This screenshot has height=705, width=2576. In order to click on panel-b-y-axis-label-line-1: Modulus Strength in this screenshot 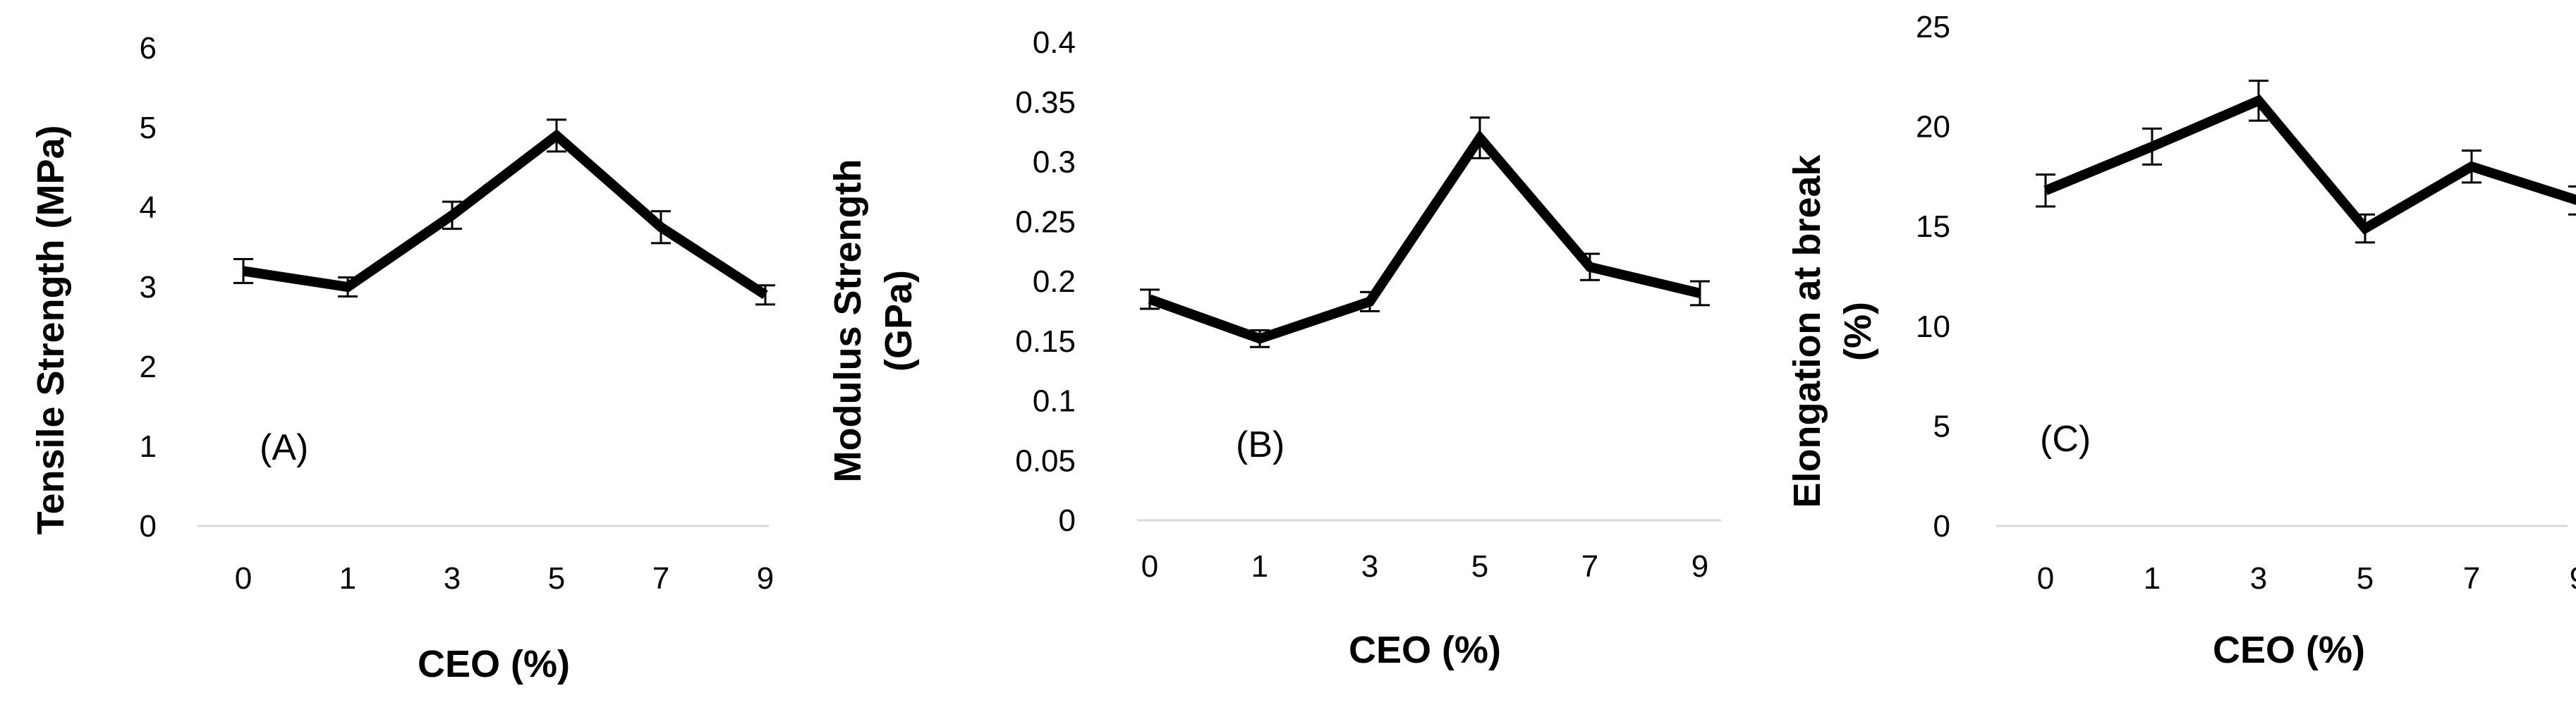, I will do `click(848, 321)`.